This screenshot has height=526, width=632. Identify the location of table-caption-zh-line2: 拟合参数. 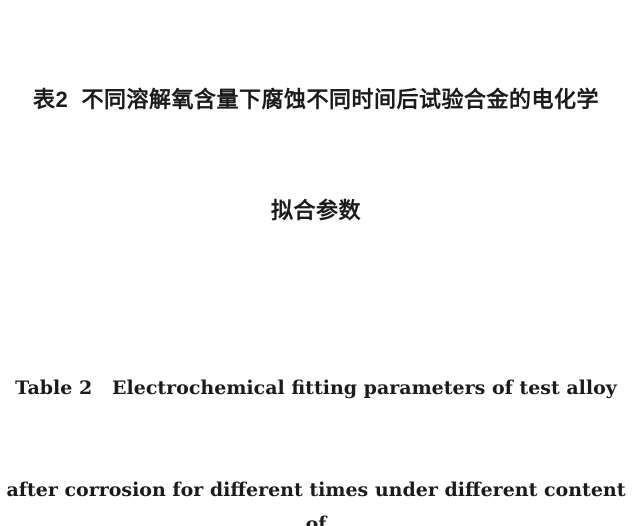
(315, 210).